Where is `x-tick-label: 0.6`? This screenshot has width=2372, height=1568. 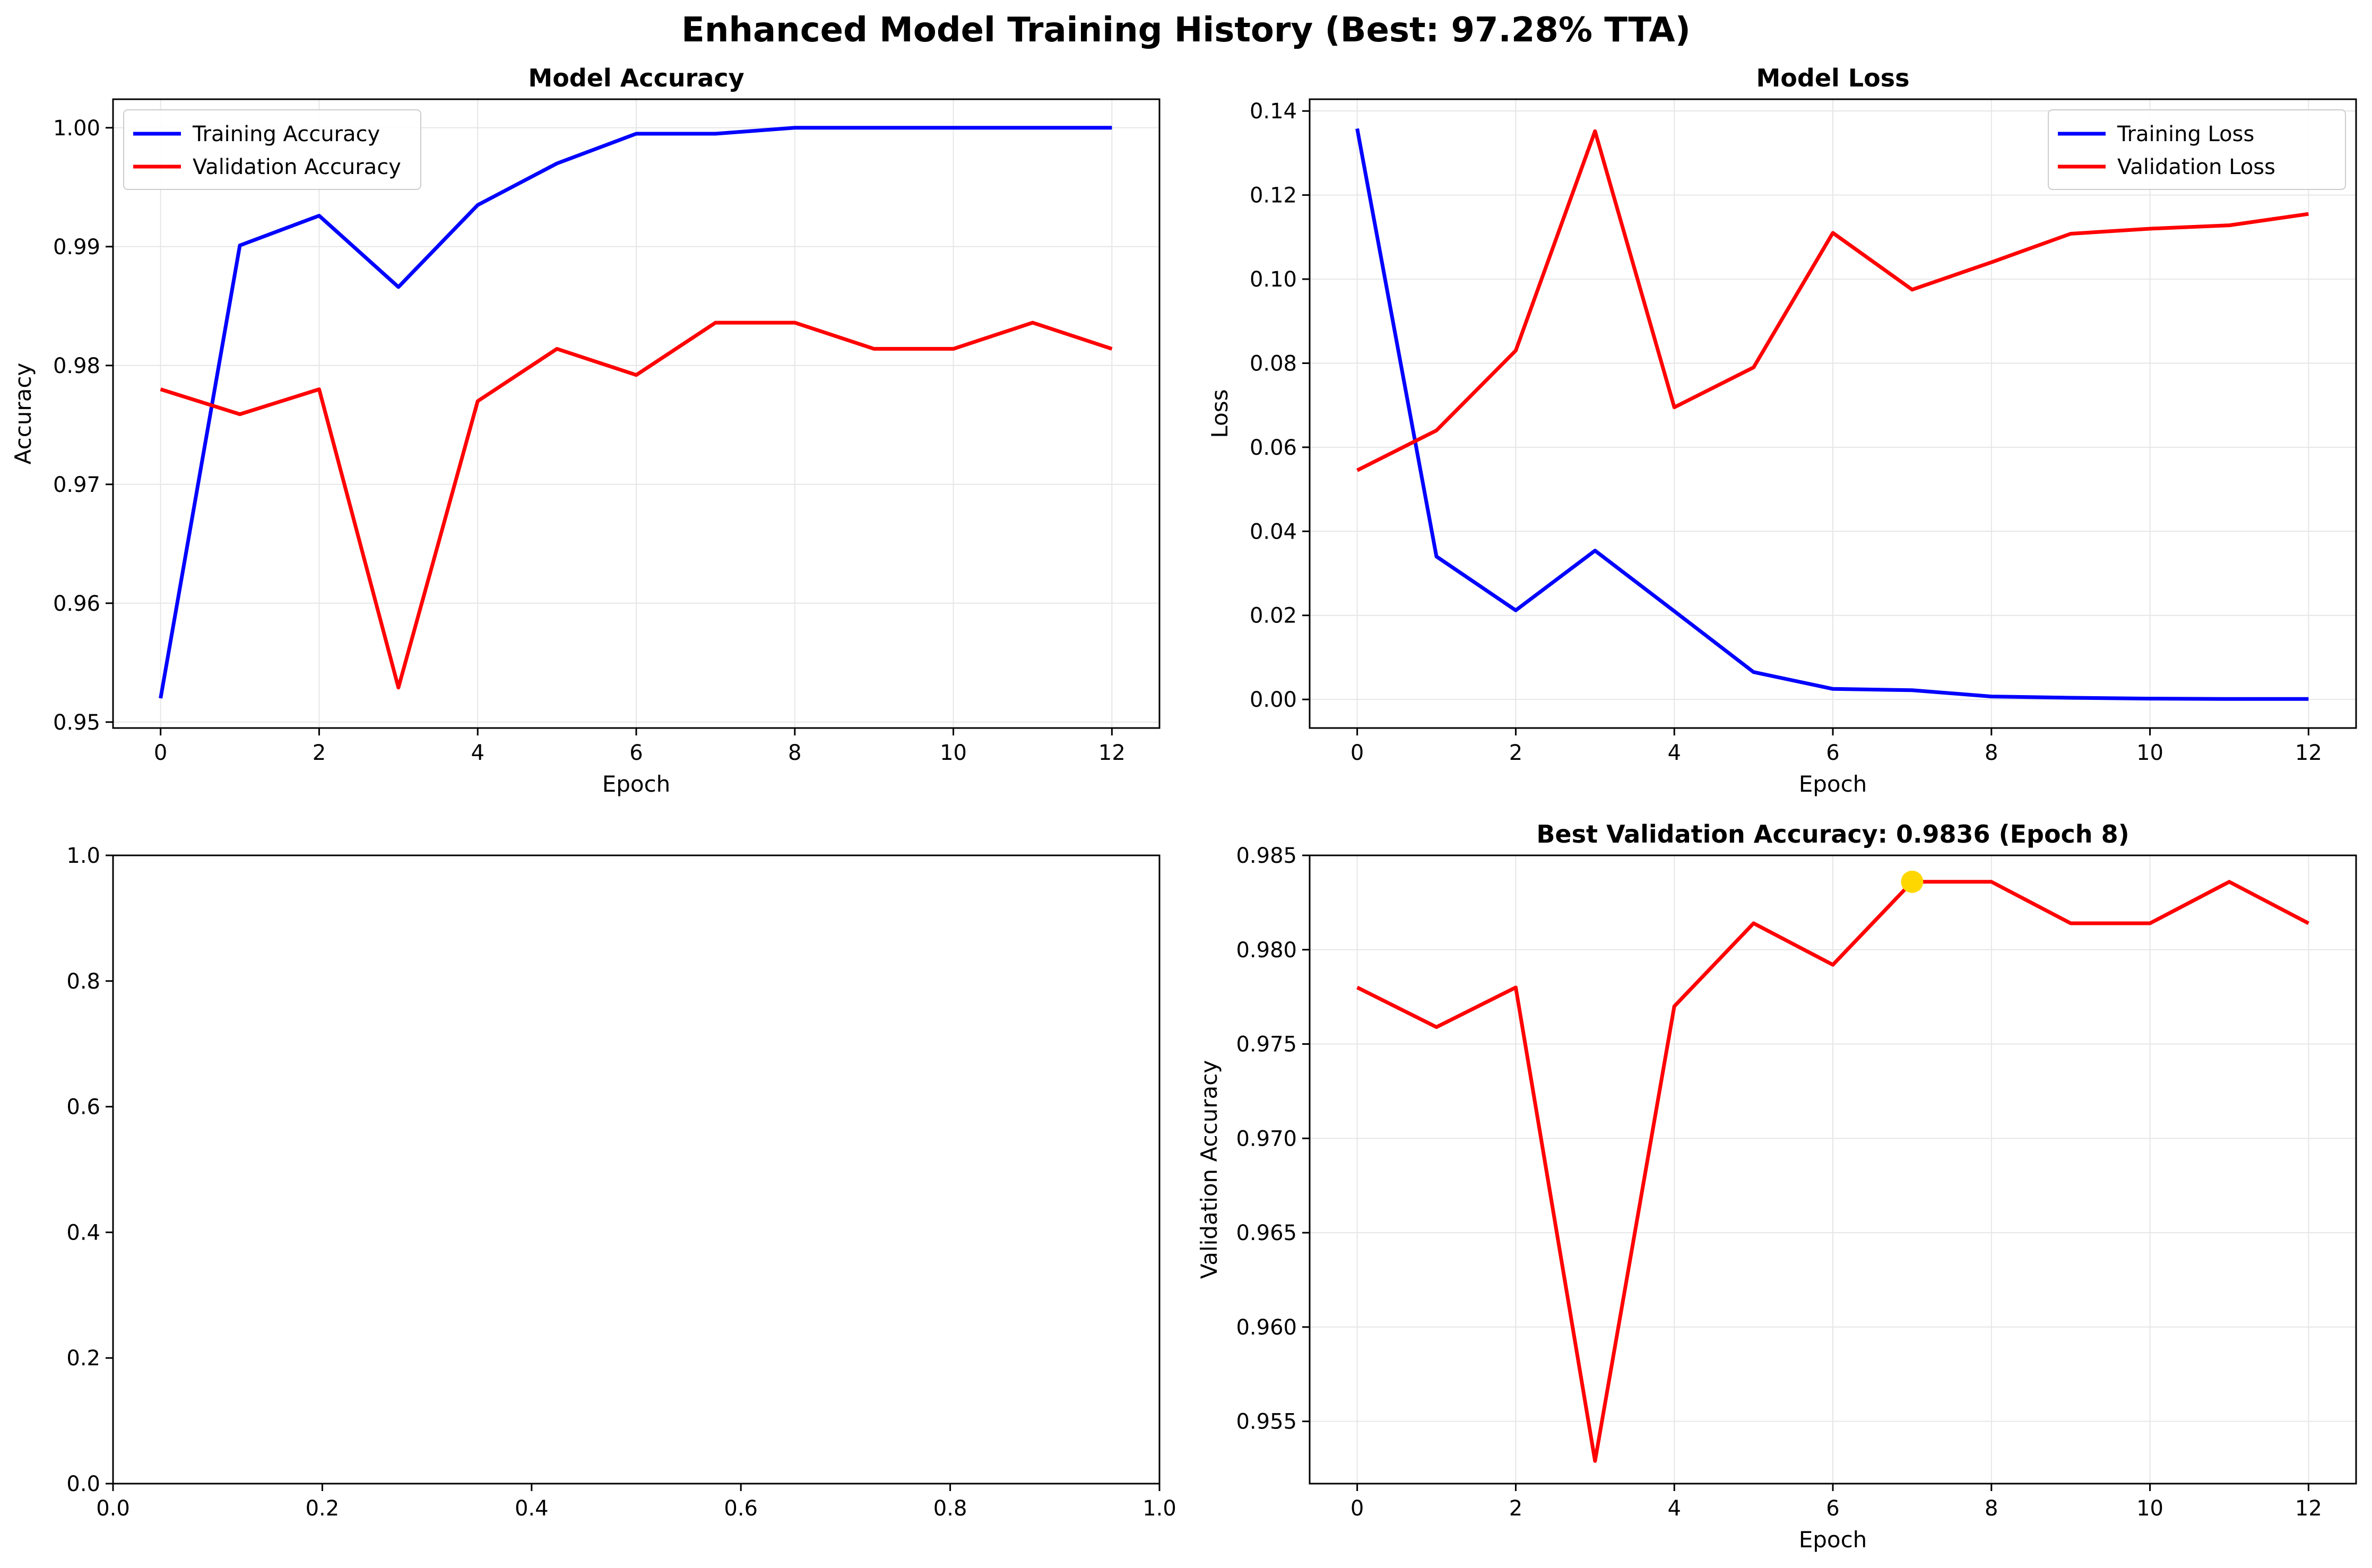 x-tick-label: 0.6 is located at coordinates (741, 1508).